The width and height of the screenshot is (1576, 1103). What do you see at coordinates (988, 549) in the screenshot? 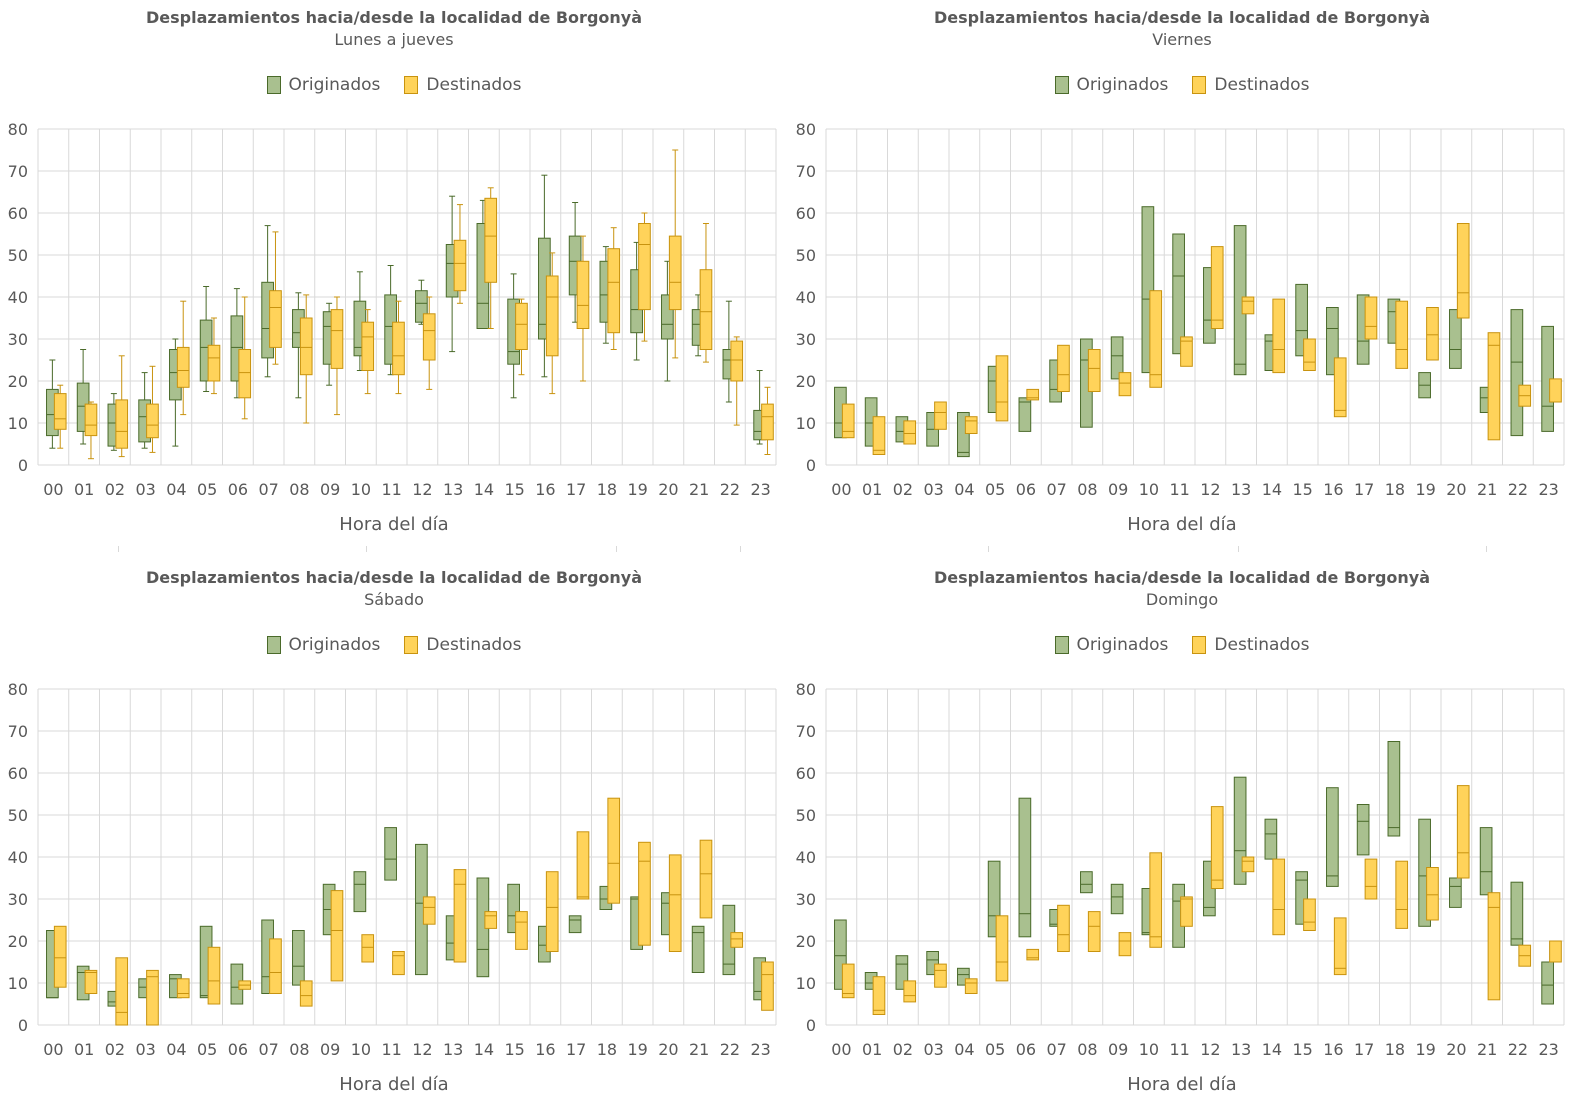
I see `separator-tick` at bounding box center [988, 549].